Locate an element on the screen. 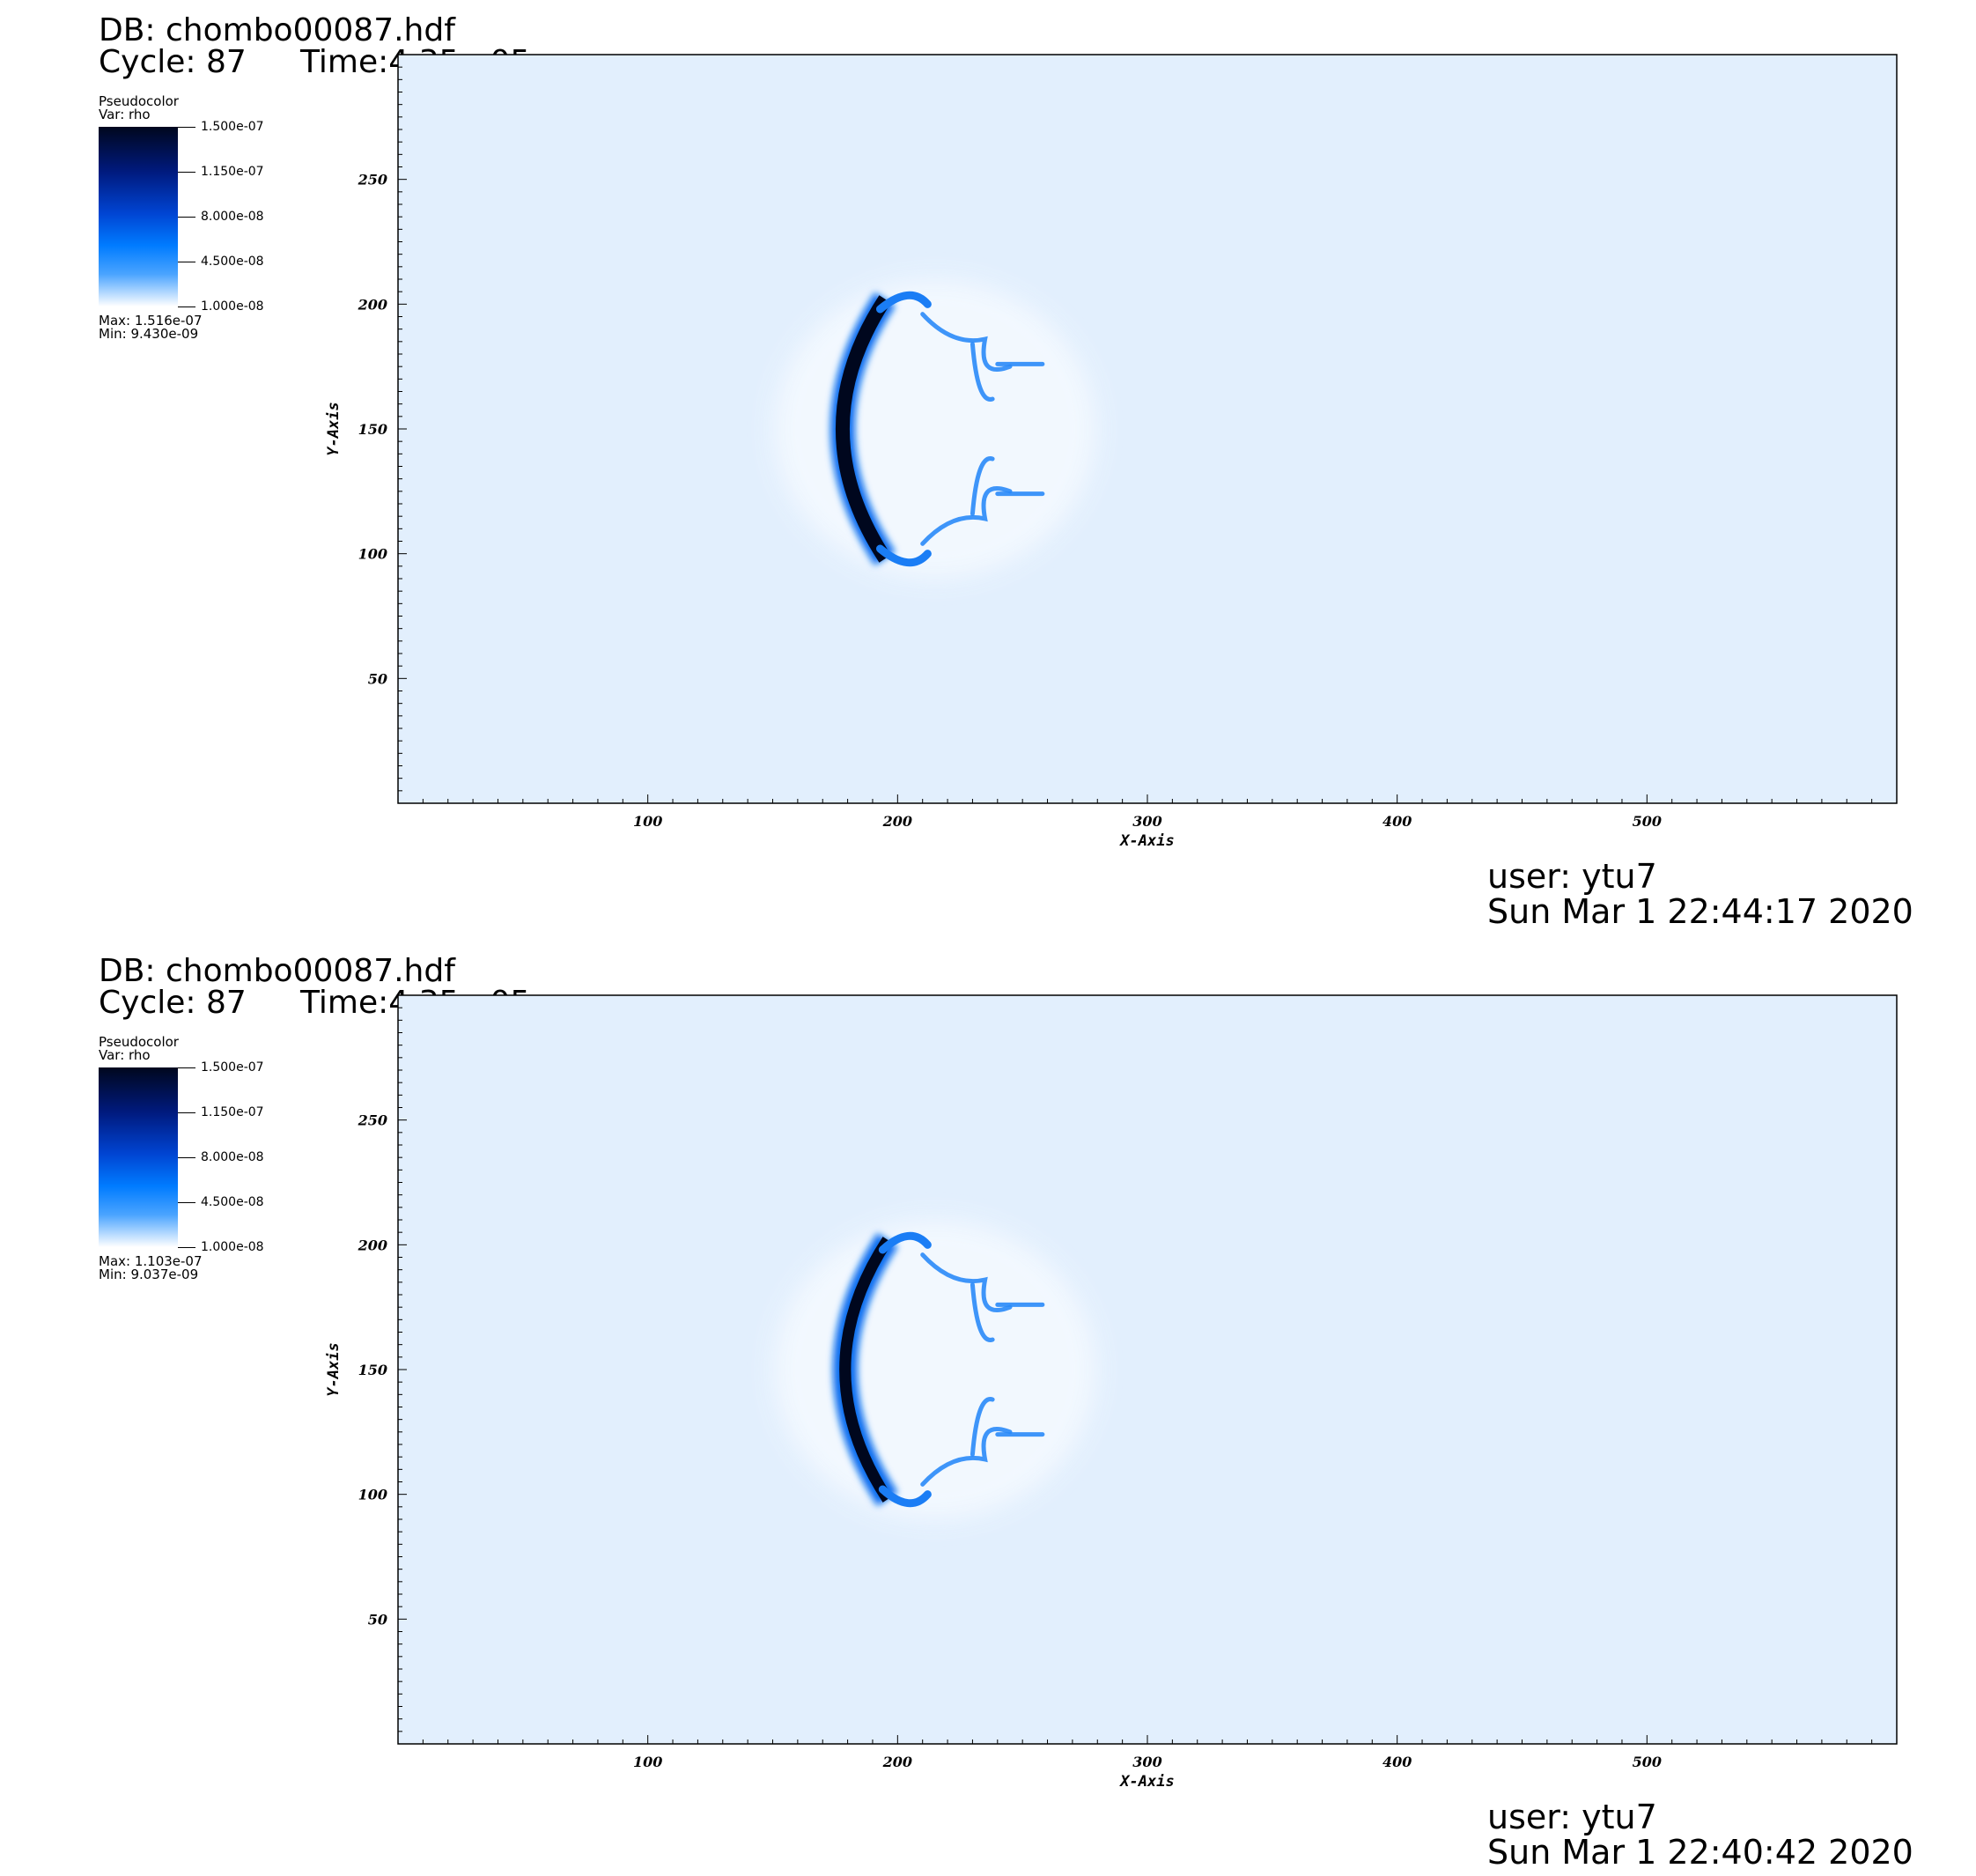  legend-max: Max: 1.103e-07 is located at coordinates (151, 1261).